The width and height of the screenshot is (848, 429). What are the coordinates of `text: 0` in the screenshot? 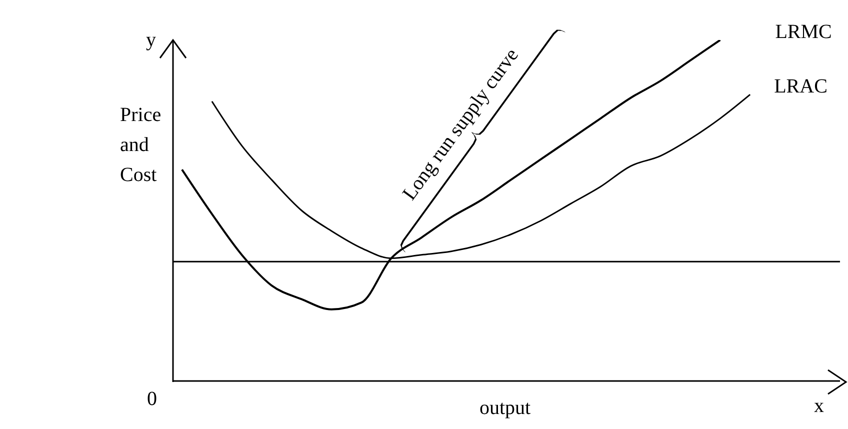 It's located at (152, 399).